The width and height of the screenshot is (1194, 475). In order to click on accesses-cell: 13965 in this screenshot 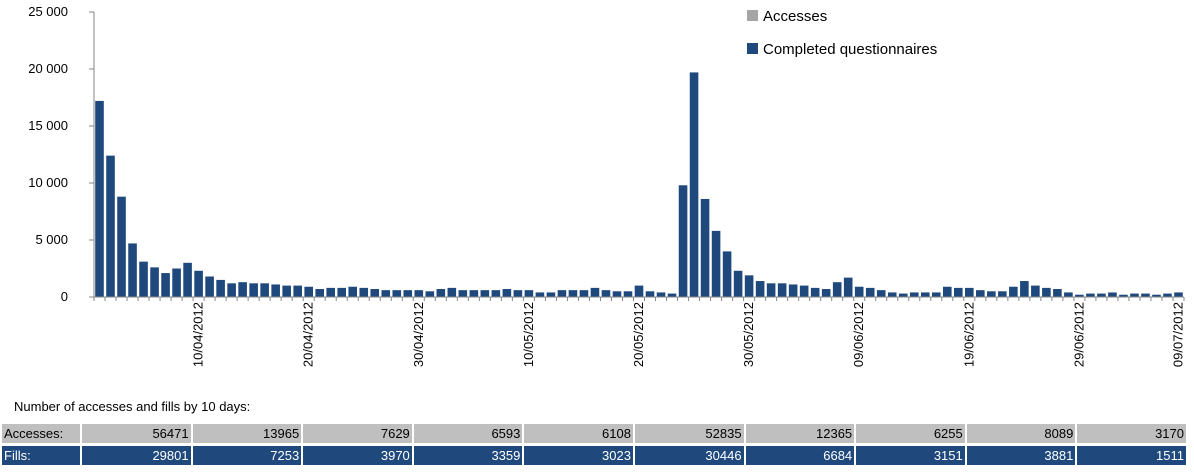, I will do `click(247, 433)`.